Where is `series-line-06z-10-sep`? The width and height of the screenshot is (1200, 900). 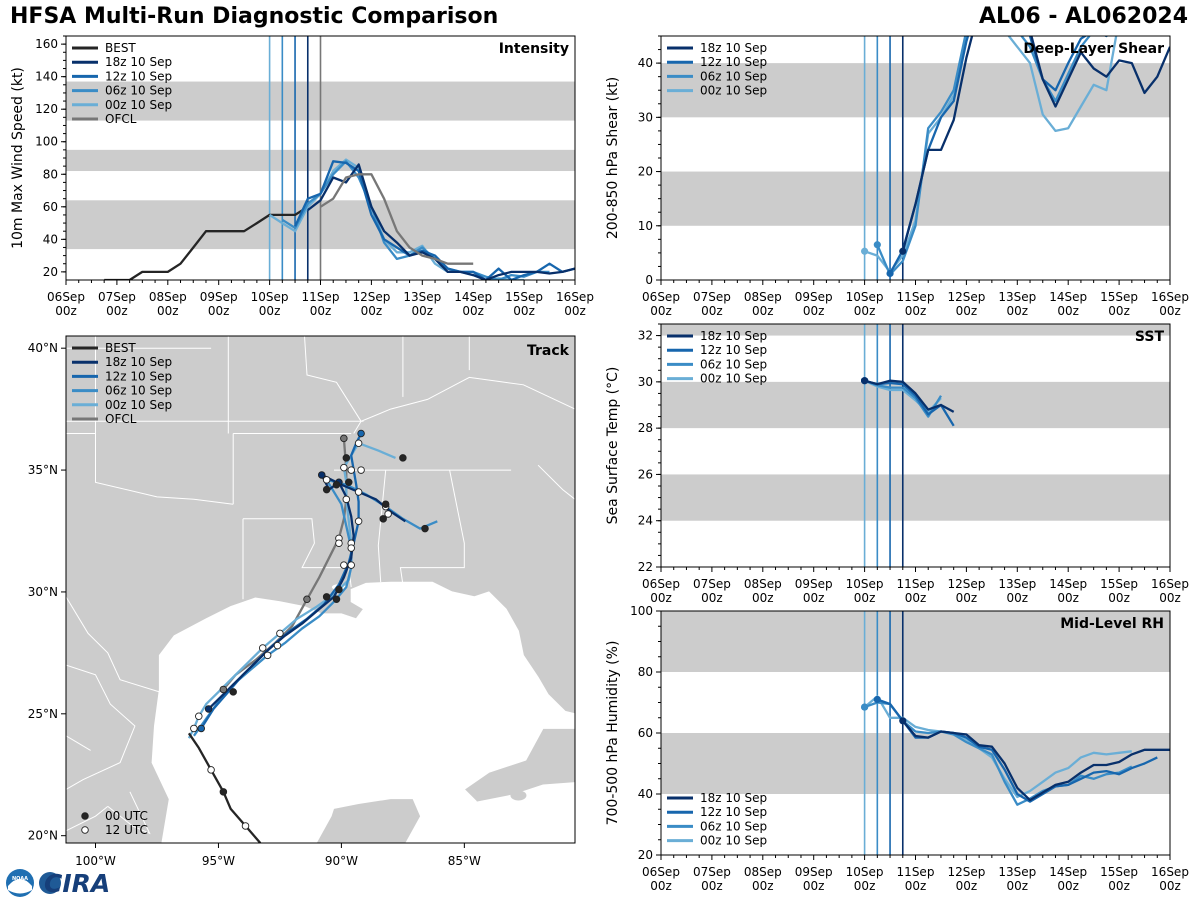 series-line-06z-10-sep is located at coordinates (998, 753).